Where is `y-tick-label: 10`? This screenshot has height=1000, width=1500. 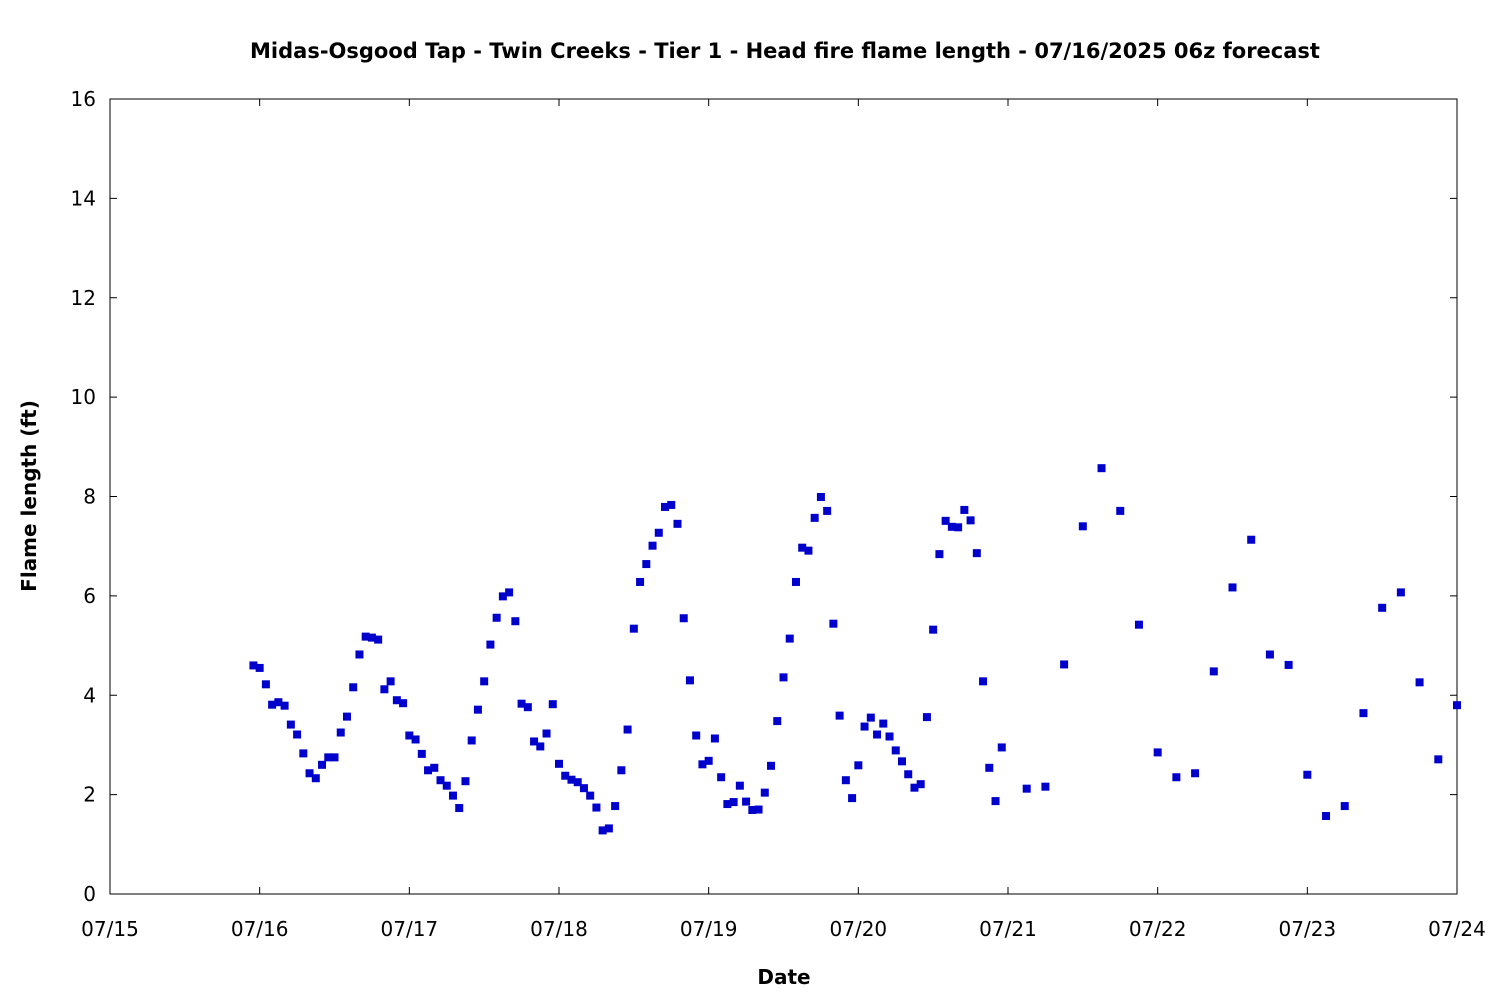 y-tick-label: 10 is located at coordinates (83, 397).